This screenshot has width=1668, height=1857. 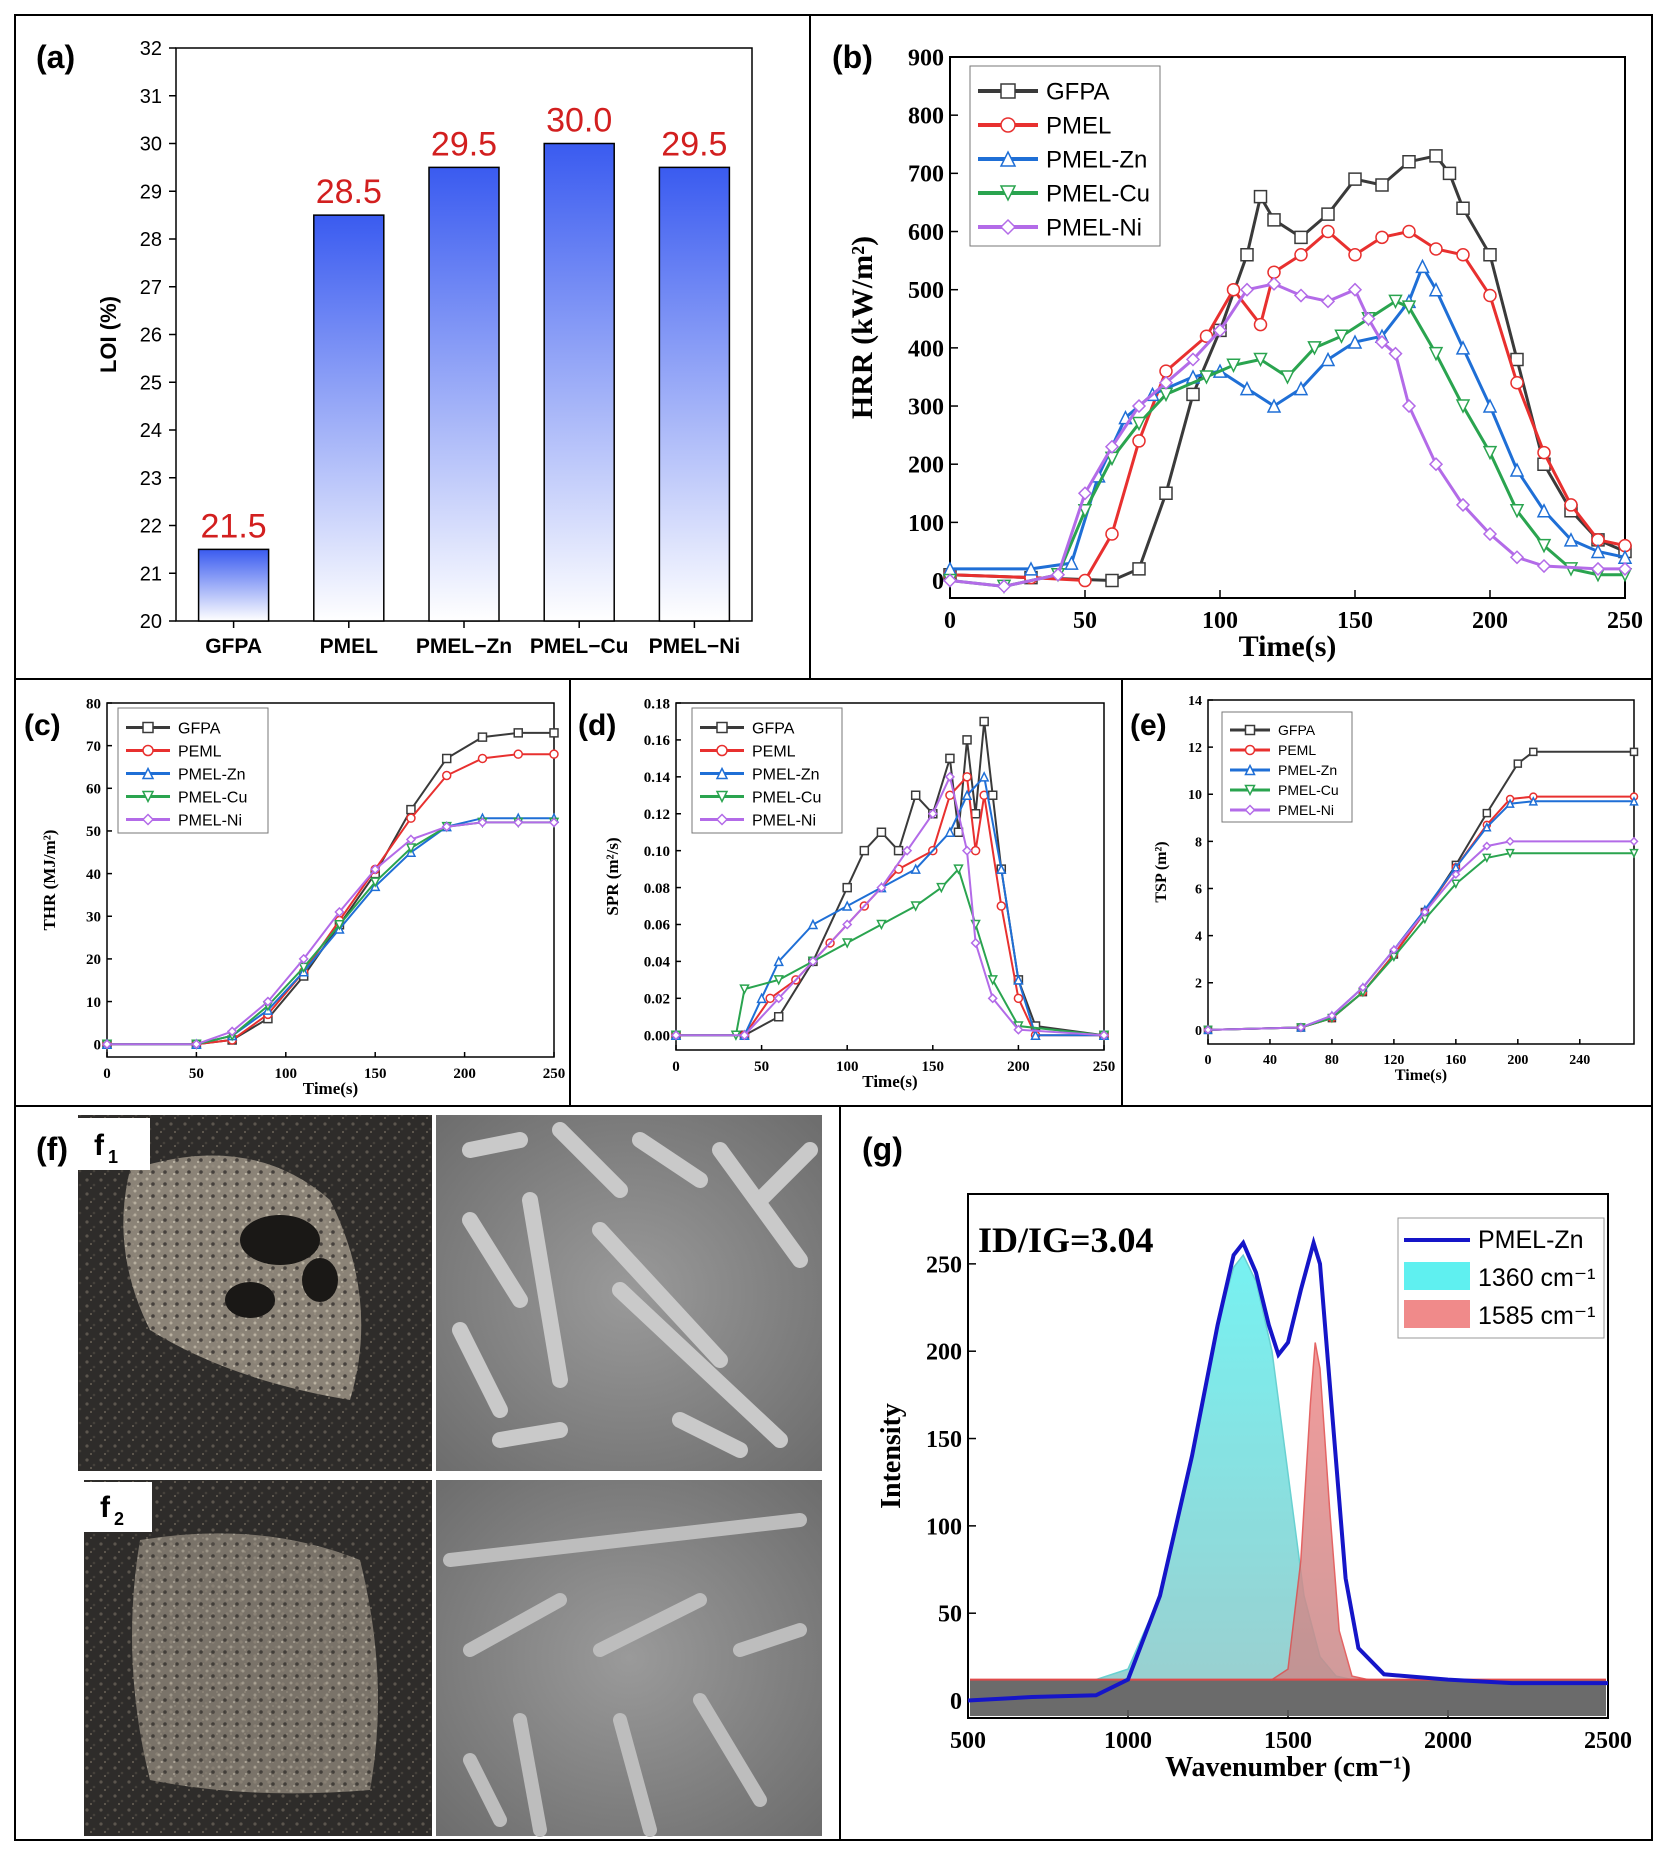 What do you see at coordinates (975, 850) in the screenshot?
I see `data-point-PEML` at bounding box center [975, 850].